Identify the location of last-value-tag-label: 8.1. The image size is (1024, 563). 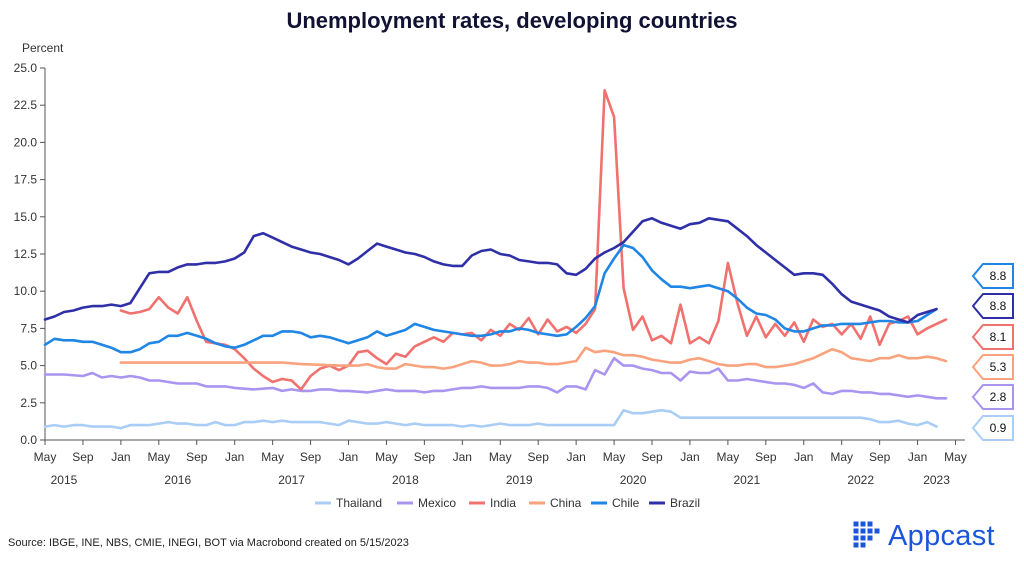
(998, 337).